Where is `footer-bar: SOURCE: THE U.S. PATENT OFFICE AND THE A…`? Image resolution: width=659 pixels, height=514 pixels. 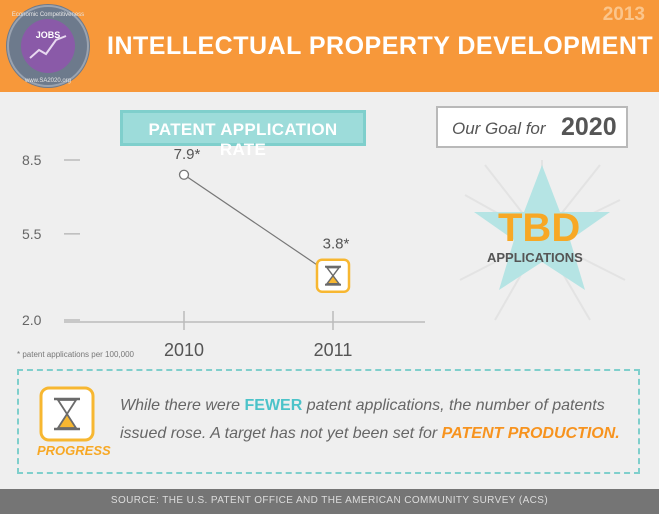
footer-bar: SOURCE: THE U.S. PATENT OFFICE AND THE A… is located at coordinates (329, 501).